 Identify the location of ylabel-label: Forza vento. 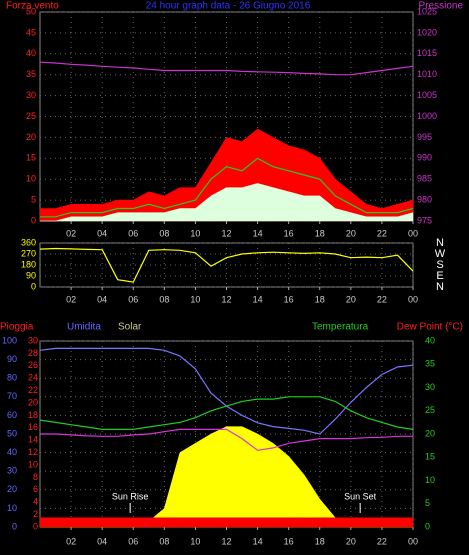
(32, 6).